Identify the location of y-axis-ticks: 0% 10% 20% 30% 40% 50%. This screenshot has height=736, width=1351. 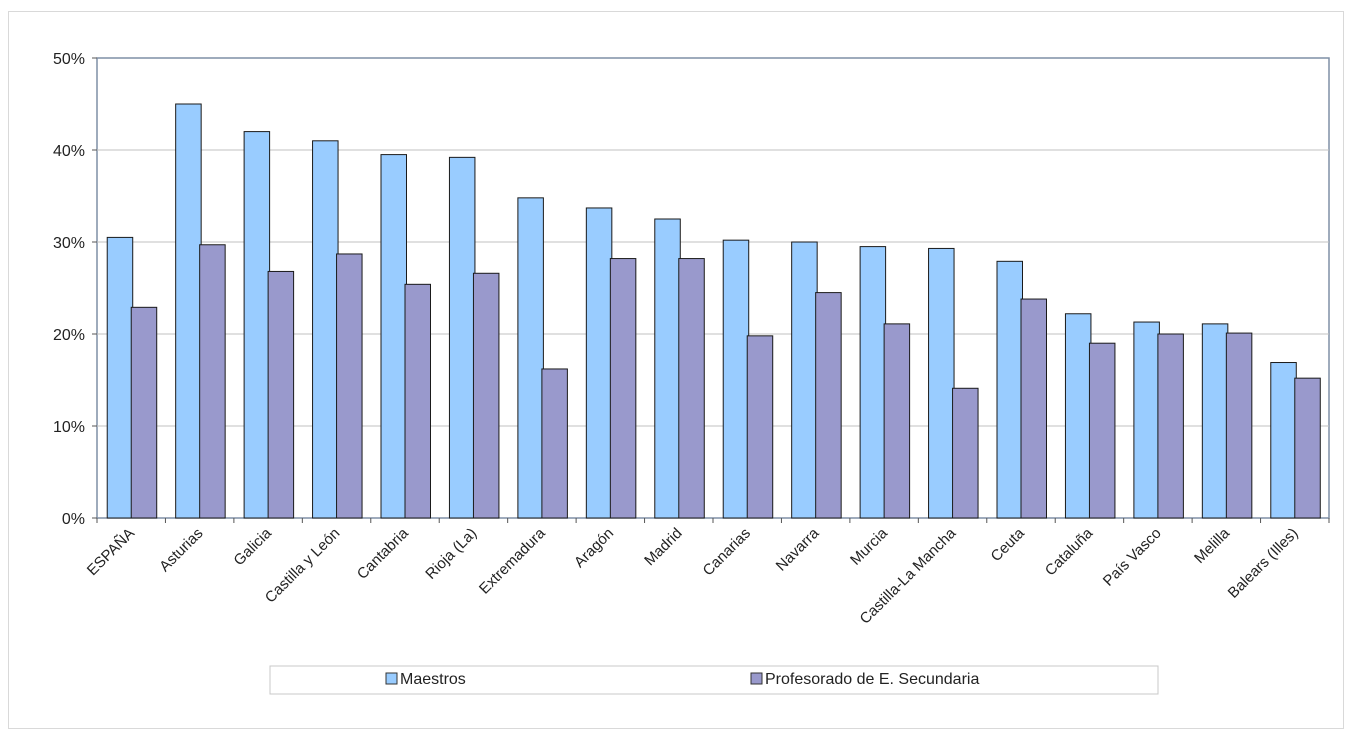
(75, 289).